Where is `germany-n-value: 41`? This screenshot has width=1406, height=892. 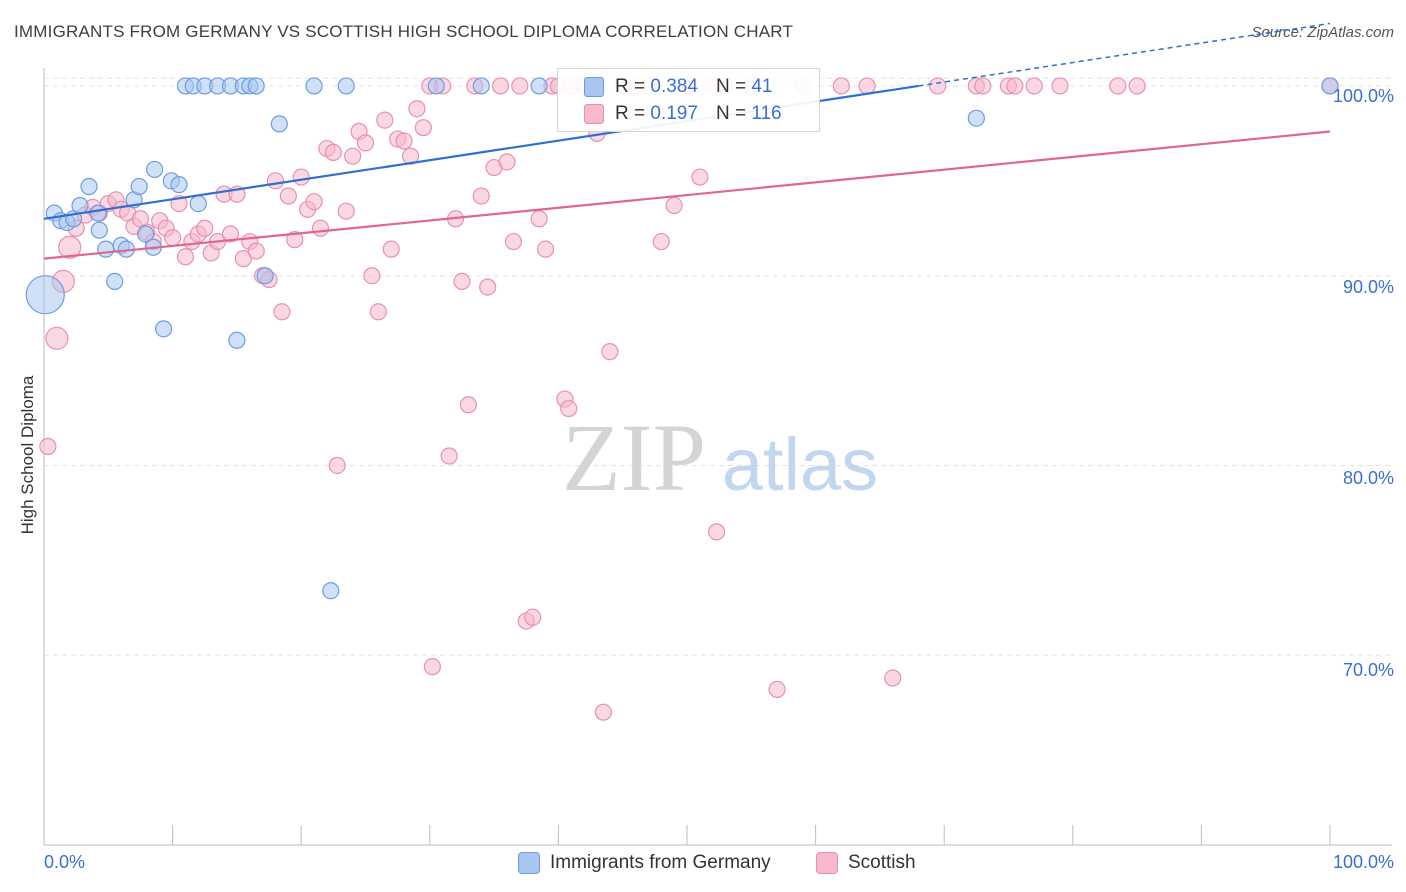 germany-n-value: 41 is located at coordinates (762, 86).